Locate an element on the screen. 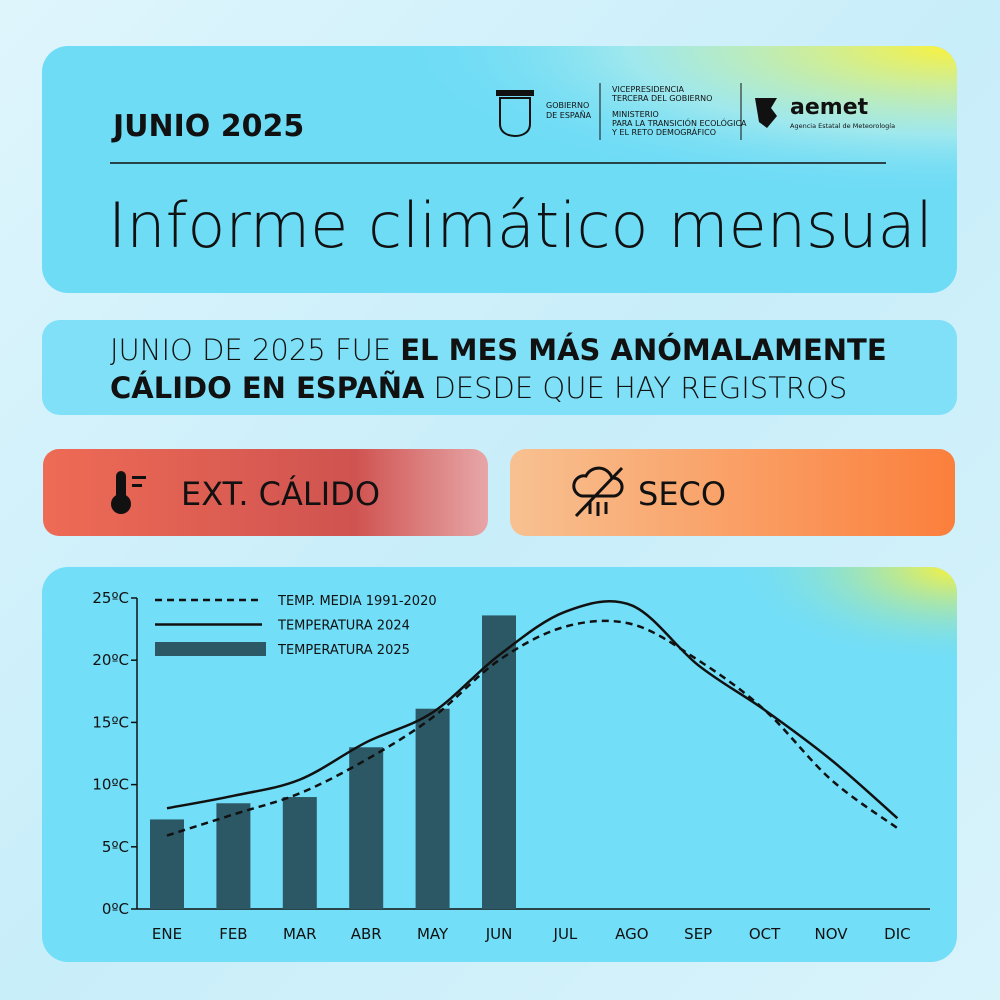  badge-warm is located at coordinates (265, 492).